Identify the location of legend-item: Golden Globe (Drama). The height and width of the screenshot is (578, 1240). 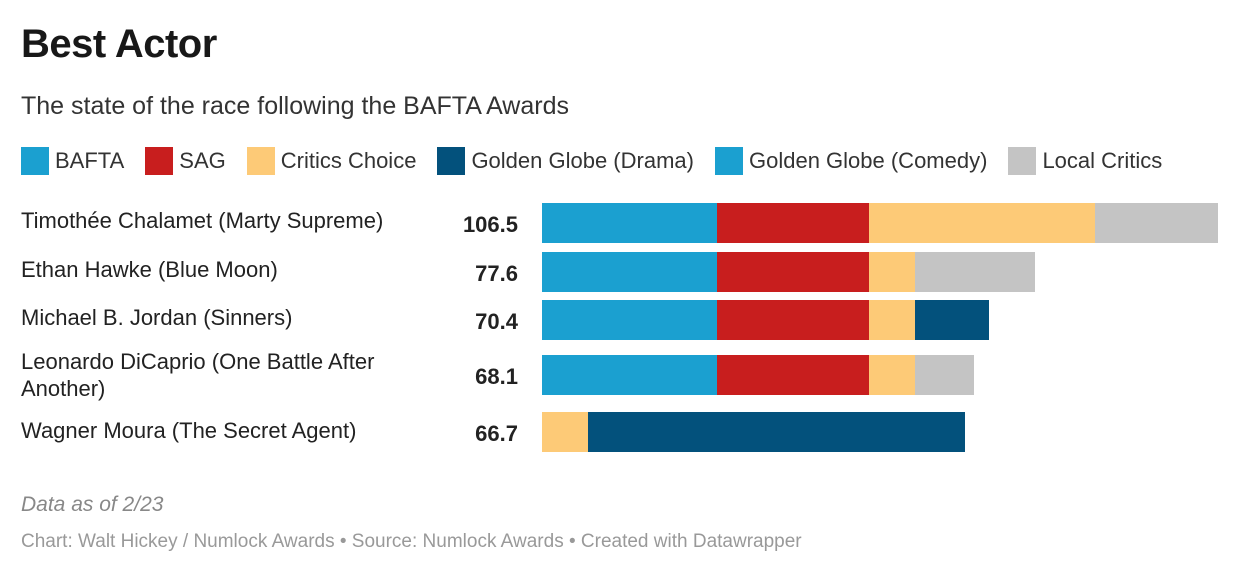
(565, 161).